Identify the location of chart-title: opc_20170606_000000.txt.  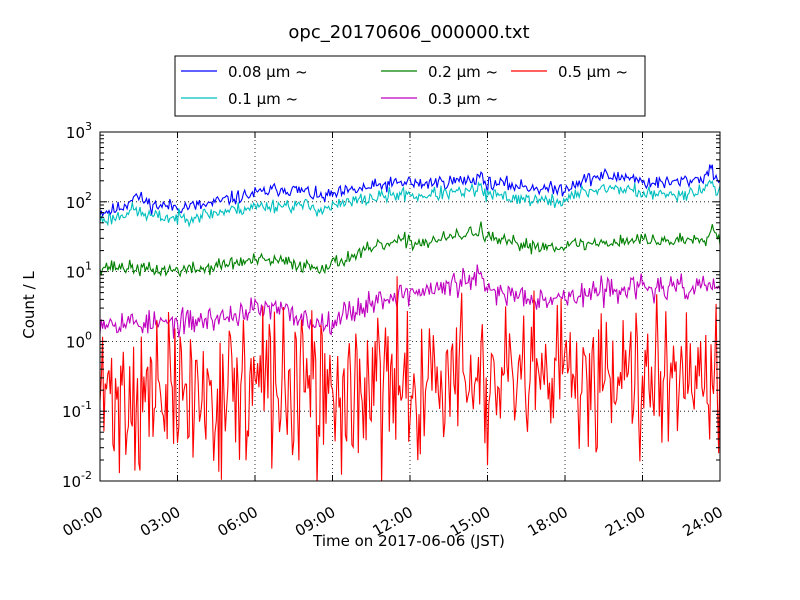
(408, 32).